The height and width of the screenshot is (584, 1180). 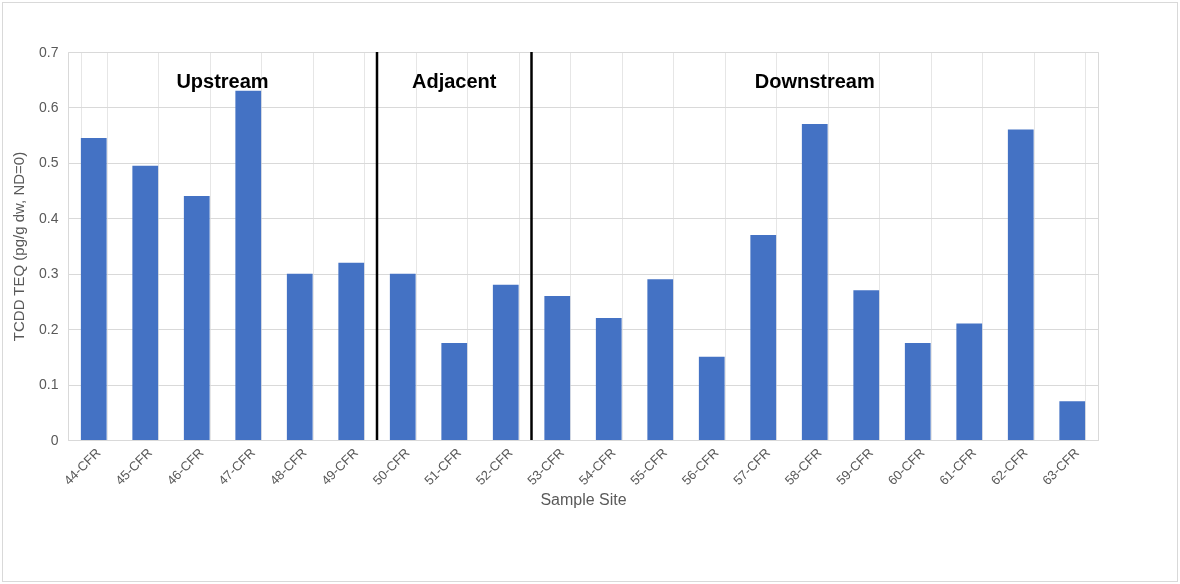 What do you see at coordinates (54, 439) in the screenshot?
I see `y-tick-label: 0` at bounding box center [54, 439].